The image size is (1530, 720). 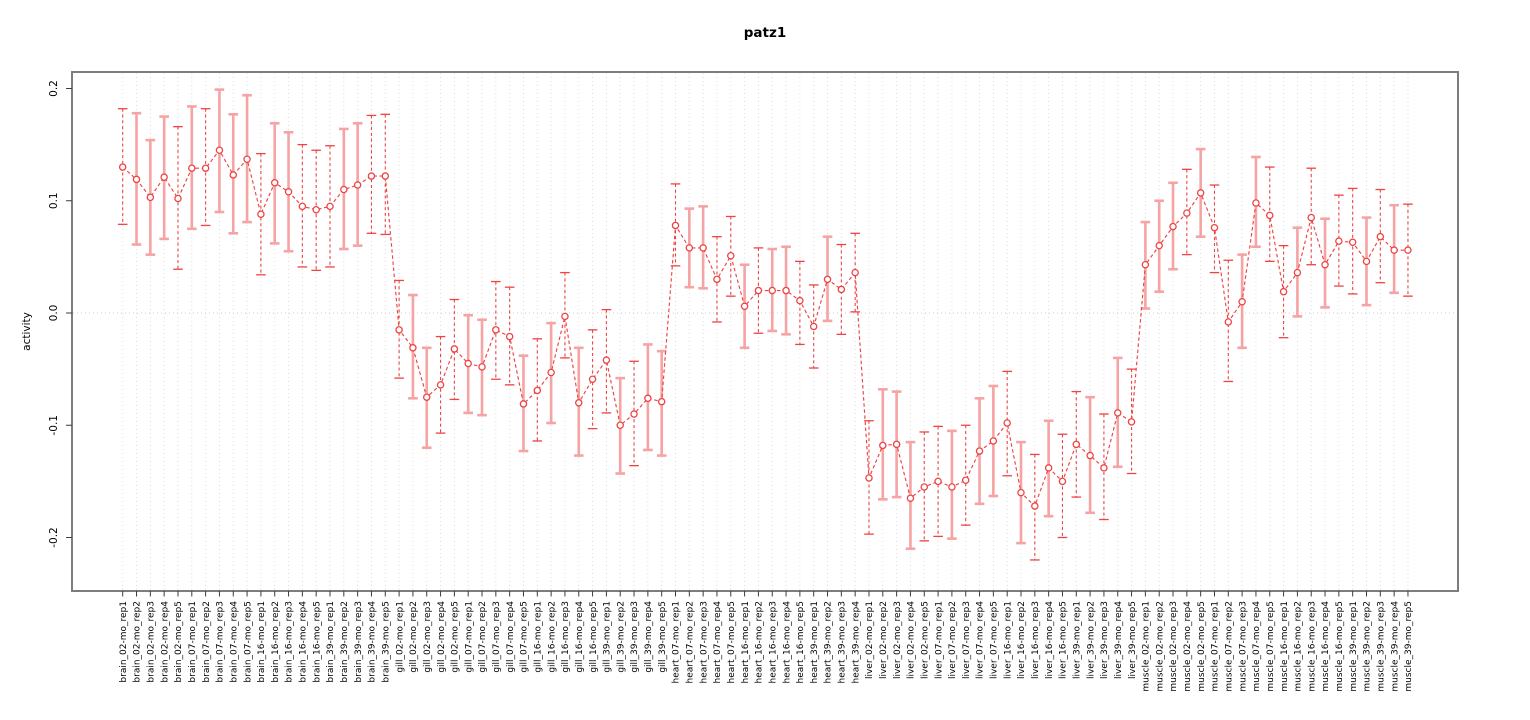 What do you see at coordinates (580, 637) in the screenshot?
I see `x-tick-label: gill_16-mo_rep4` at bounding box center [580, 637].